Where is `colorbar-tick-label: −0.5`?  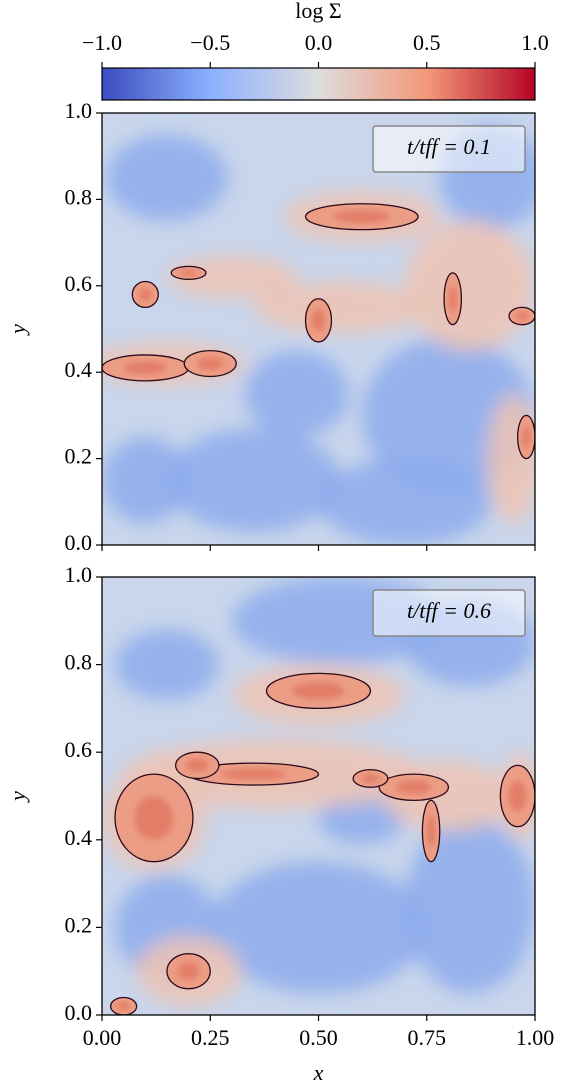 colorbar-tick-label: −0.5 is located at coordinates (210, 42).